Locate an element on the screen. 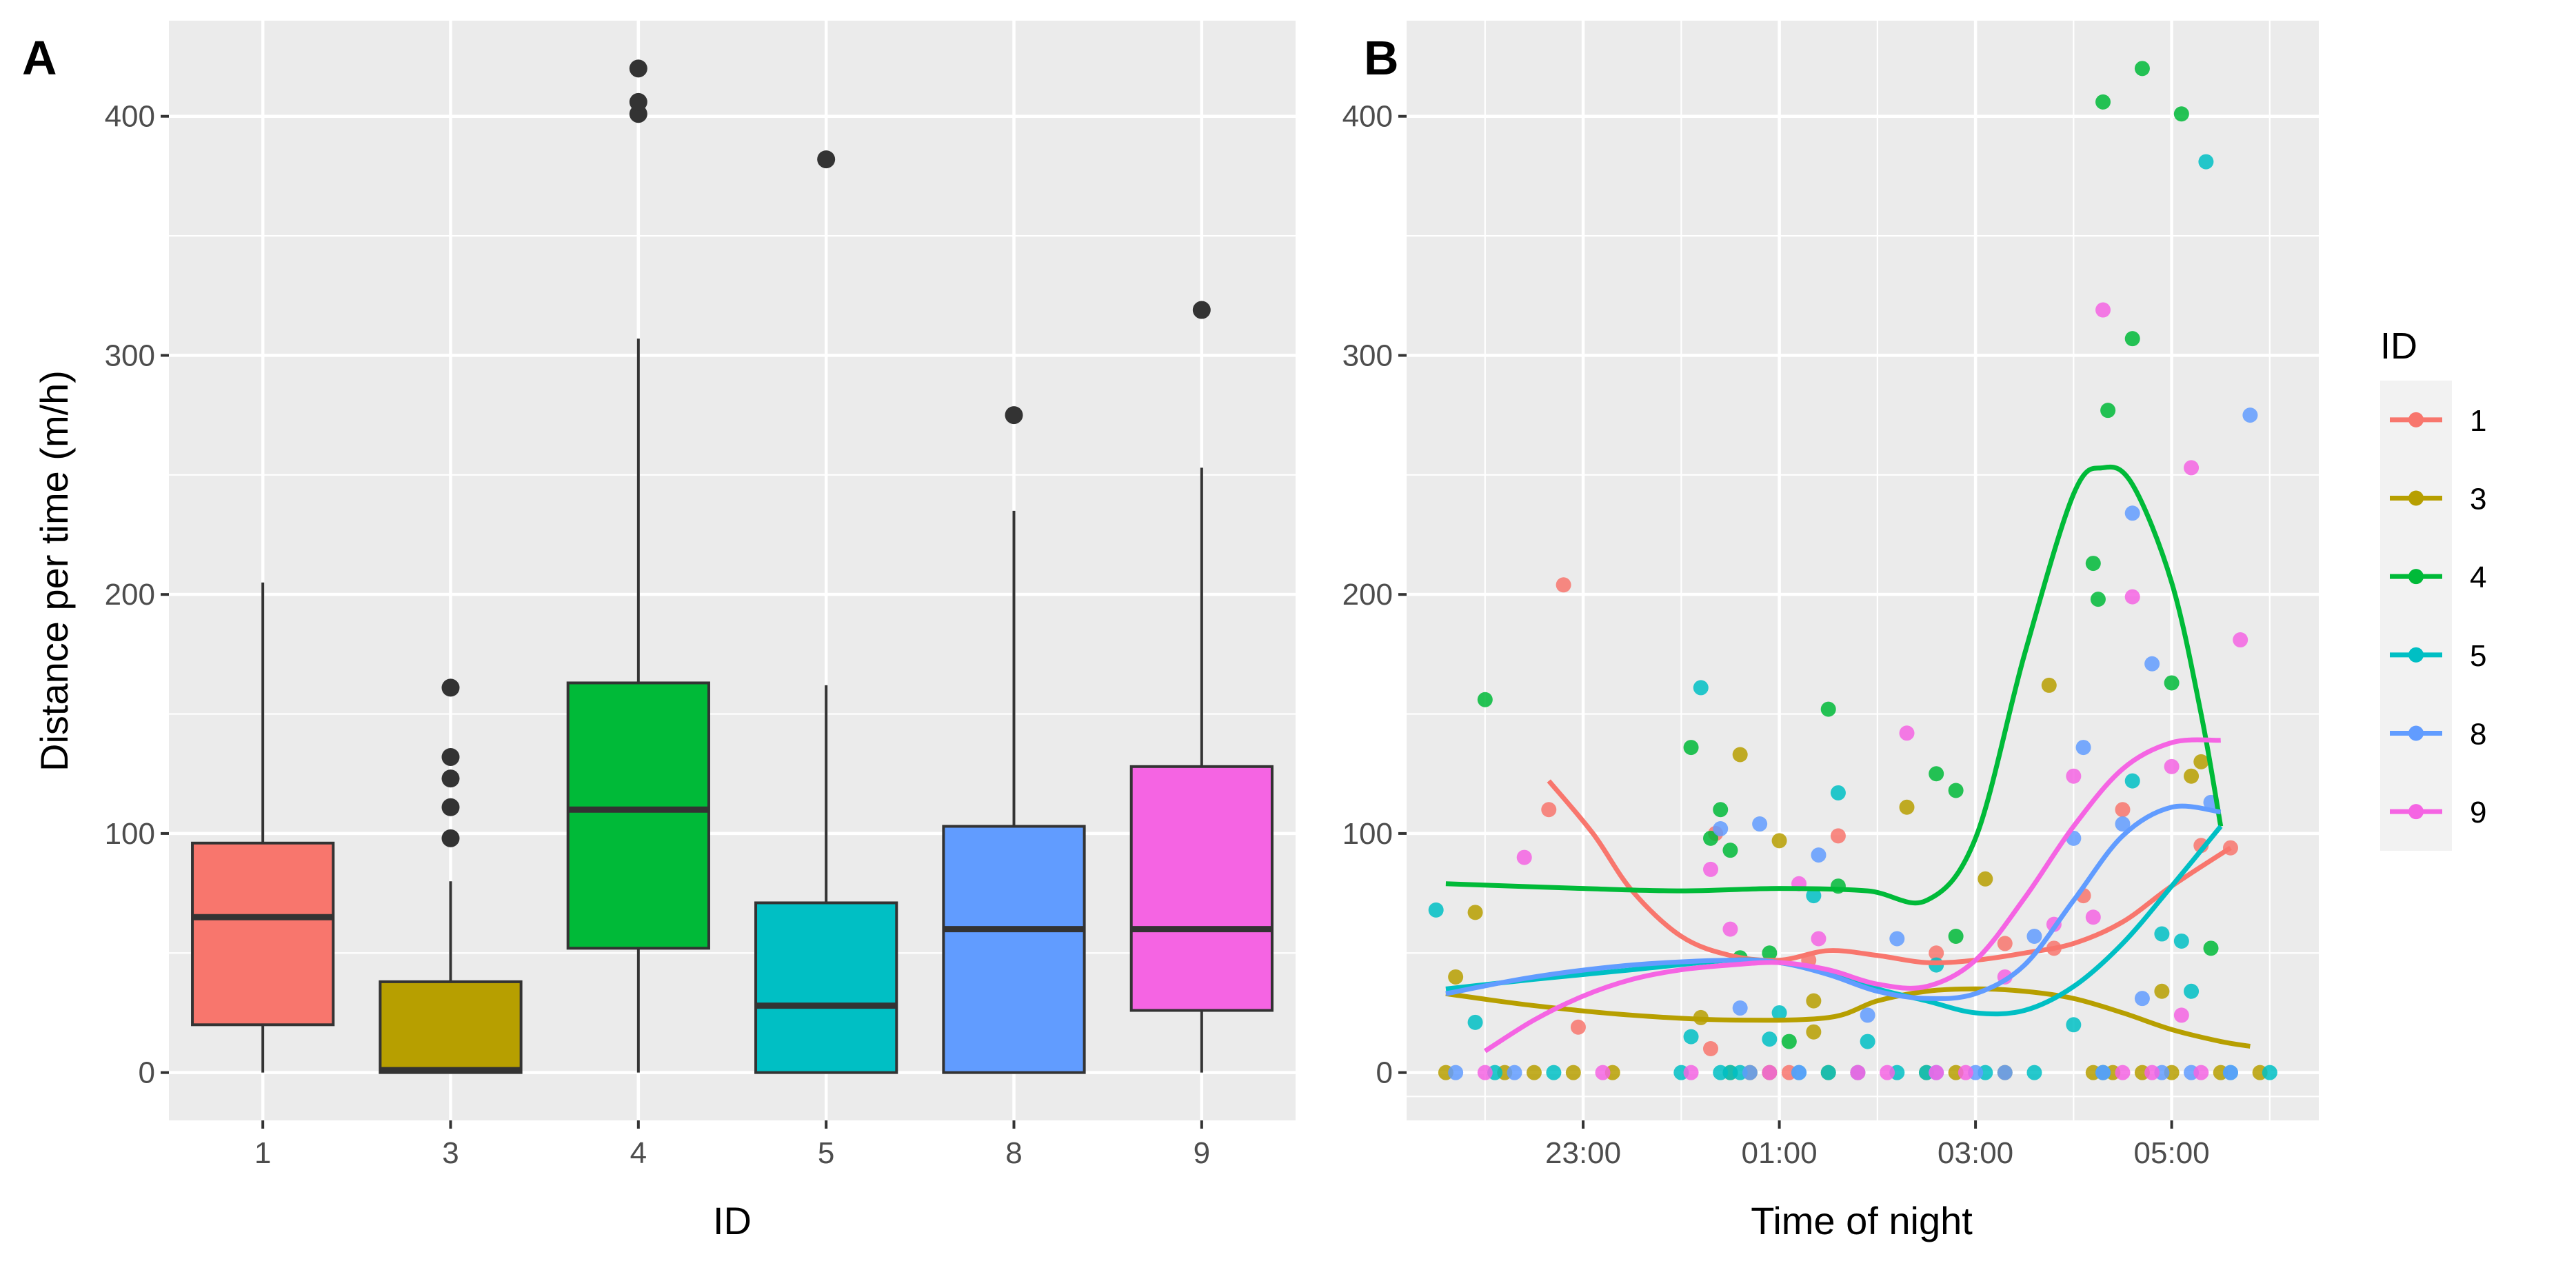 Image resolution: width=2576 pixels, height=1270 pixels. y-tick-label: 400 is located at coordinates (130, 117).